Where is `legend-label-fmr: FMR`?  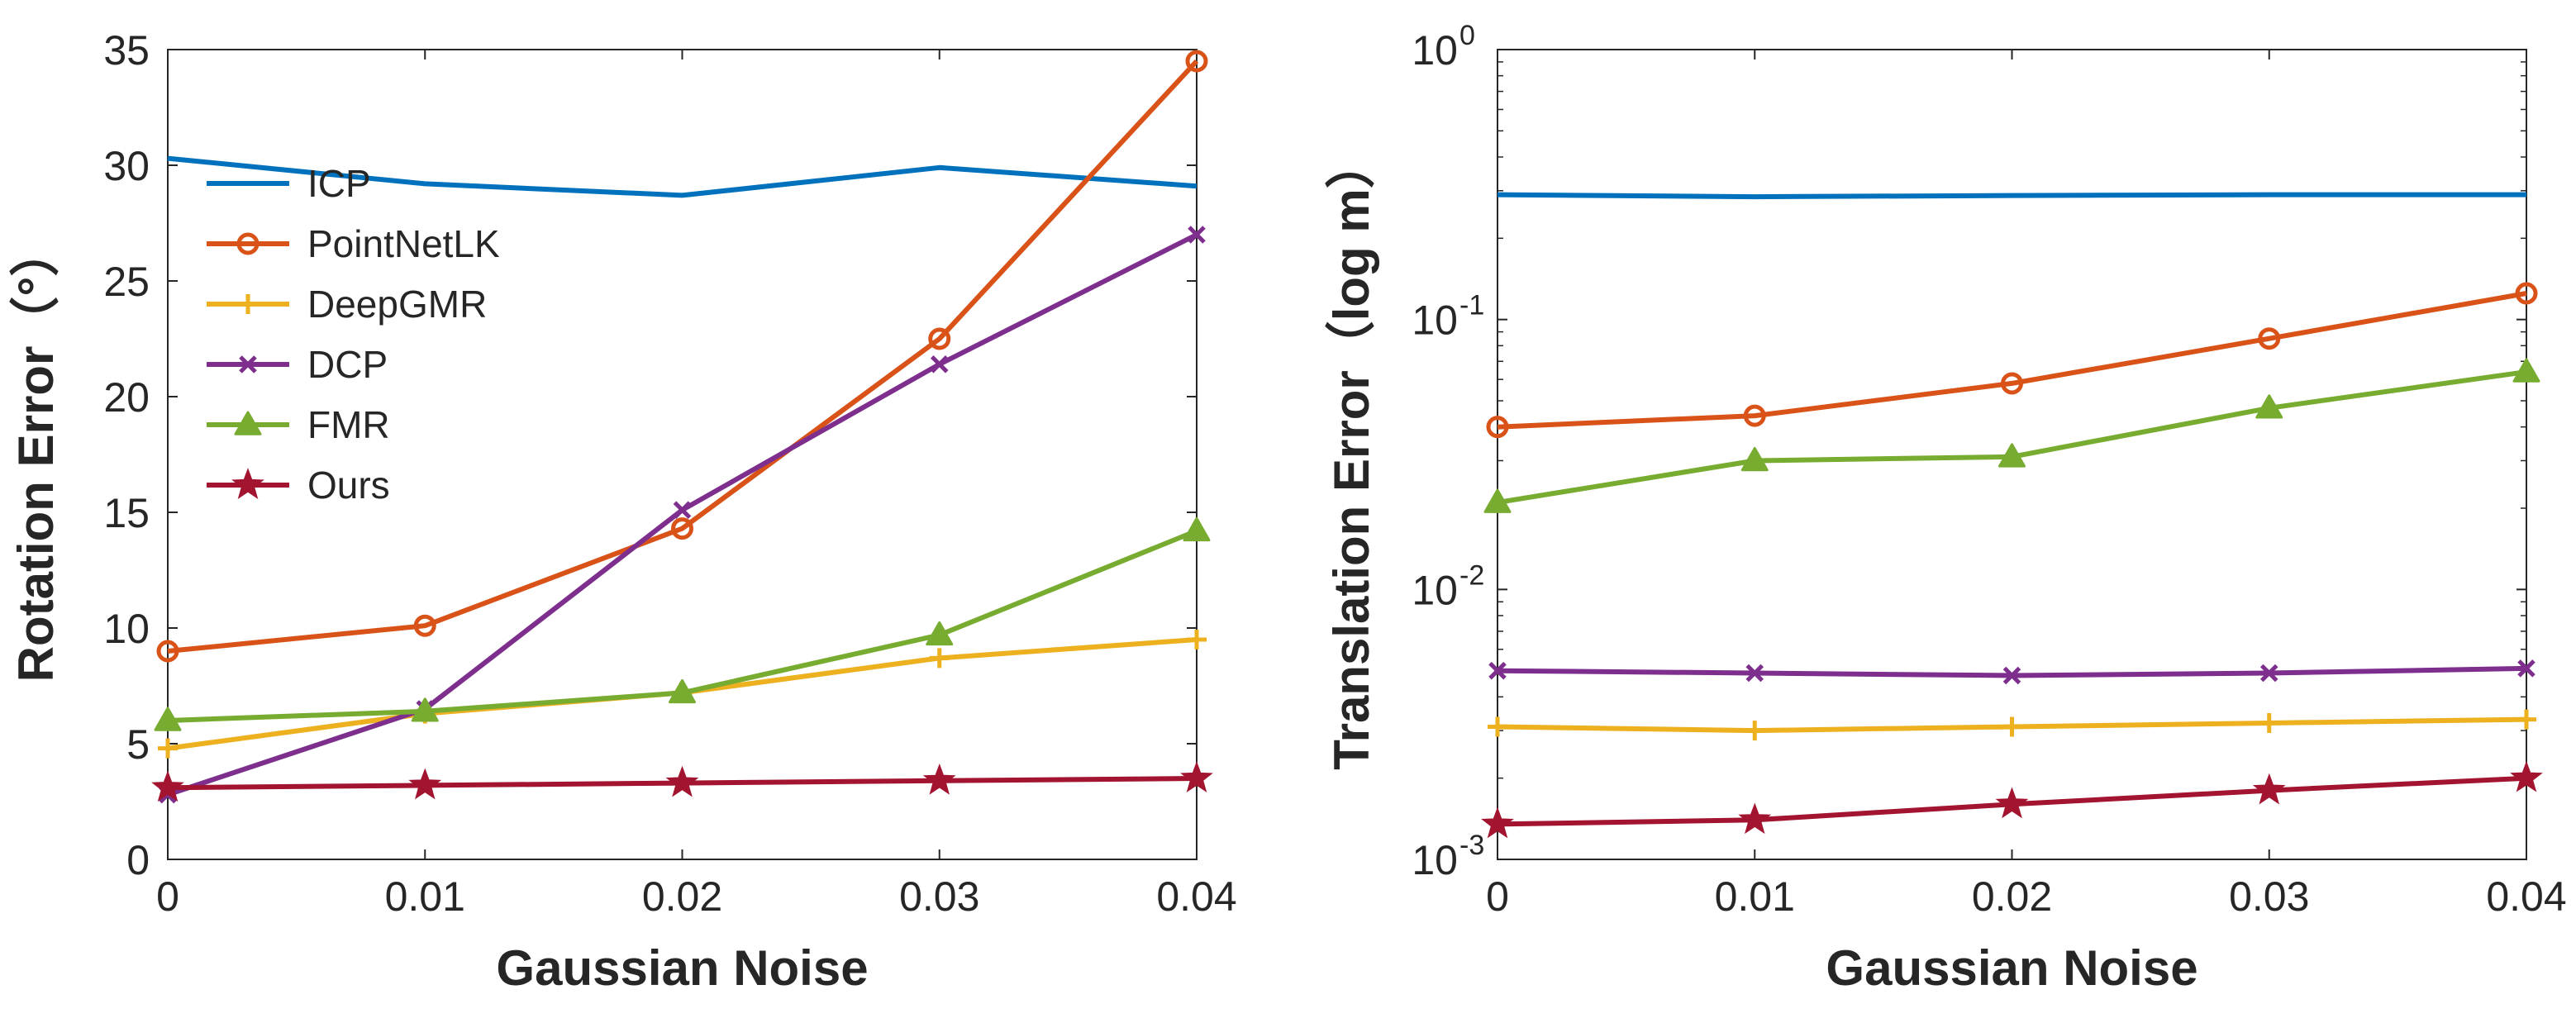 legend-label-fmr: FMR is located at coordinates (348, 425).